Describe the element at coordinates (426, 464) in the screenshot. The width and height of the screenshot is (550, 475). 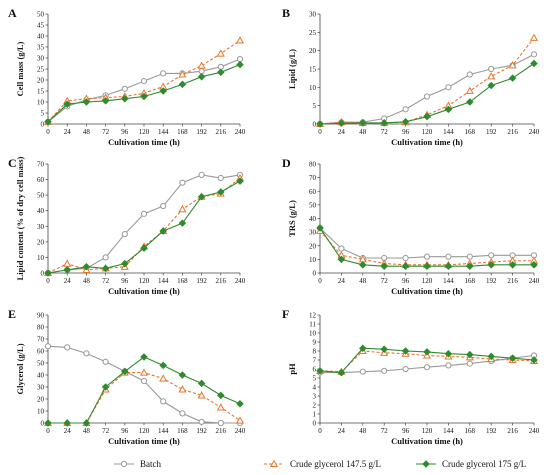
I see `legend-marker` at that location.